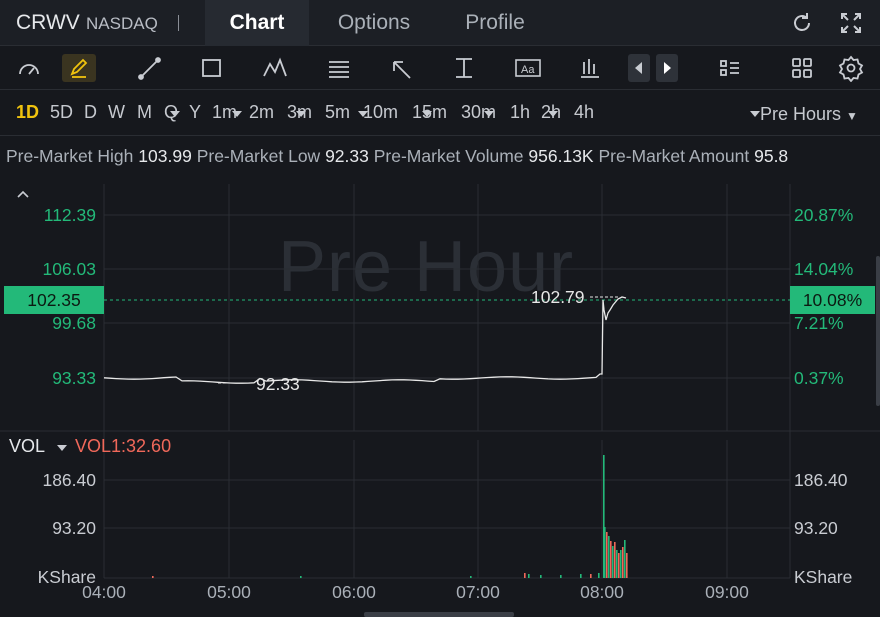 The image size is (880, 617). I want to click on pre-market-amount-label: Pre-Market Amount, so click(674, 156).